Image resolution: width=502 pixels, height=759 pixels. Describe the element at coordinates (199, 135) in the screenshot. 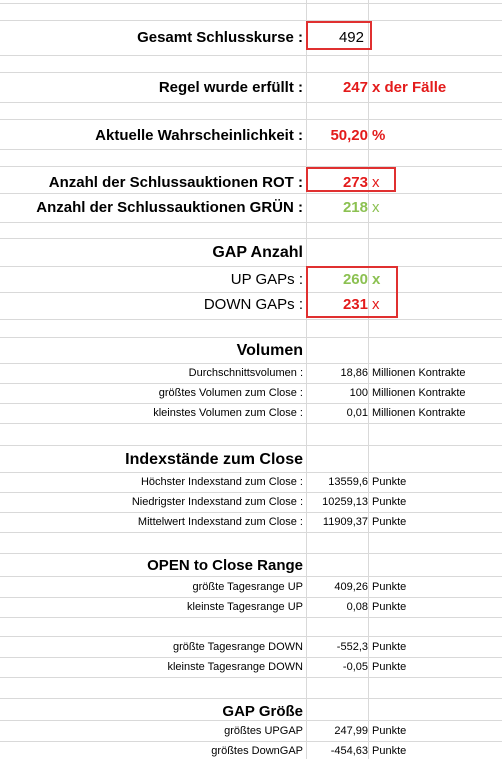

I see `probability-label: Aktuelle Wahrscheinlichkeit :` at that location.